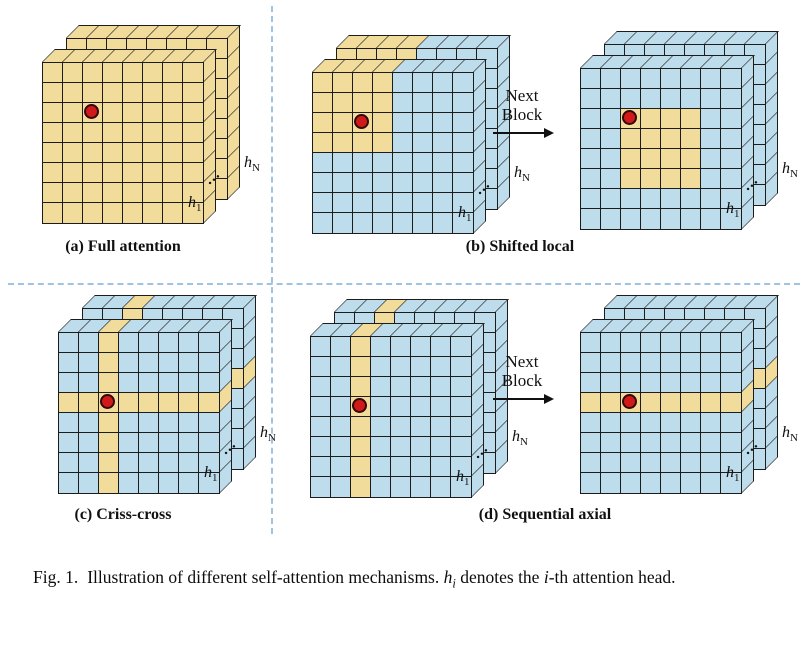 This screenshot has height=654, width=811. I want to click on head-label-hN: hN, so click(268, 434).